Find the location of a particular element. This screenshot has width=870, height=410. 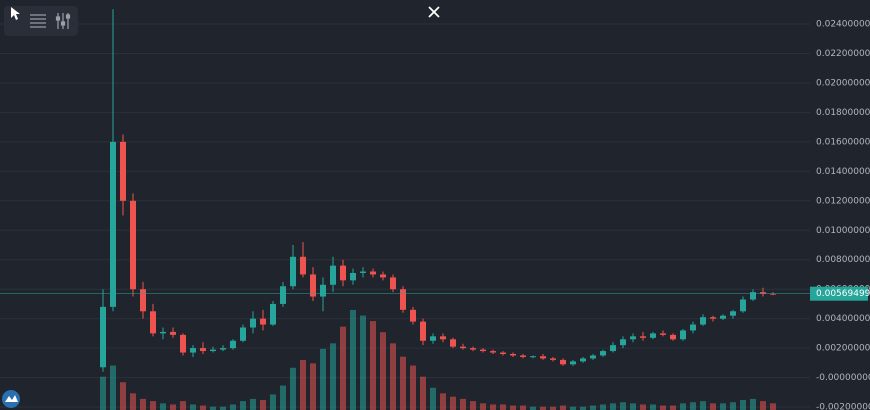

last-price-tag is located at coordinates (839, 293).